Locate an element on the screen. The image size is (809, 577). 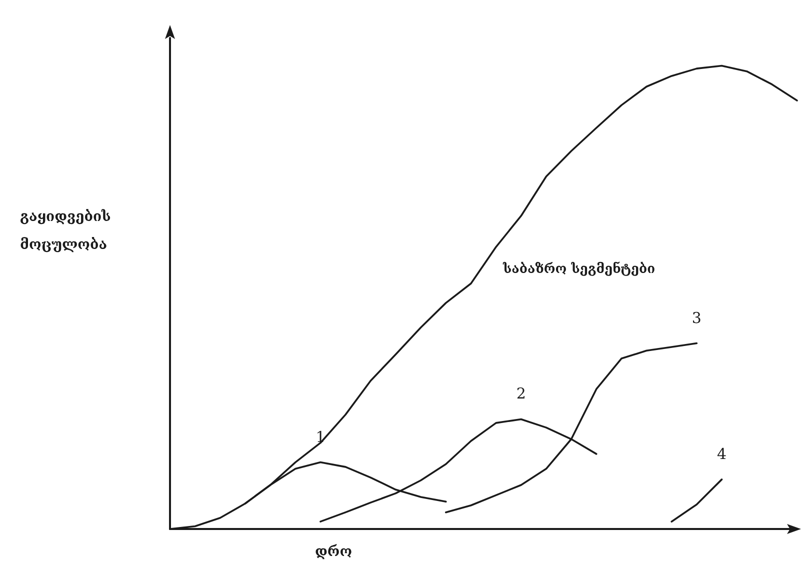
series-label: 4 is located at coordinates (721, 453).